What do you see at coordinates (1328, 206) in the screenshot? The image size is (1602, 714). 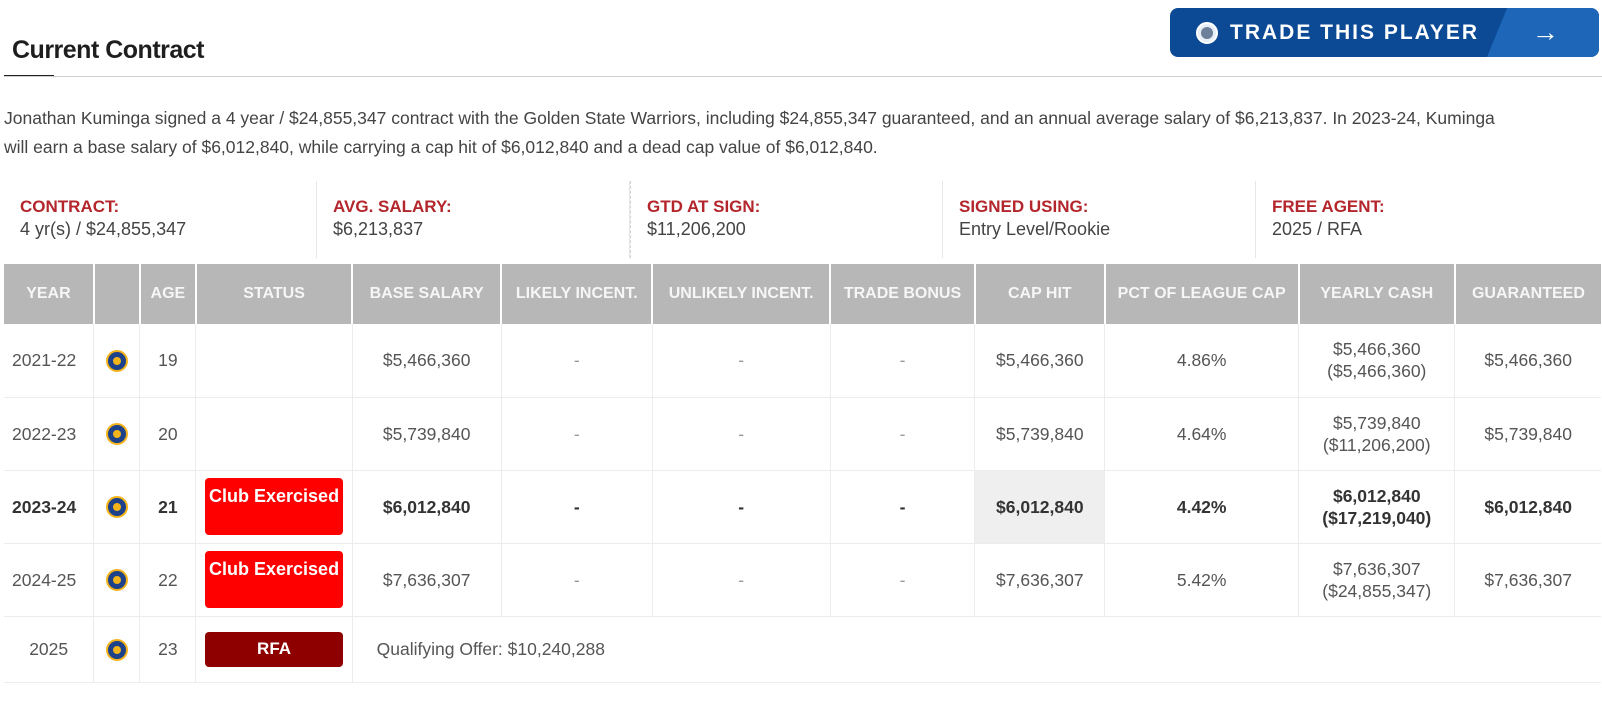 I see `summary-label: FREE AGENT:` at bounding box center [1328, 206].